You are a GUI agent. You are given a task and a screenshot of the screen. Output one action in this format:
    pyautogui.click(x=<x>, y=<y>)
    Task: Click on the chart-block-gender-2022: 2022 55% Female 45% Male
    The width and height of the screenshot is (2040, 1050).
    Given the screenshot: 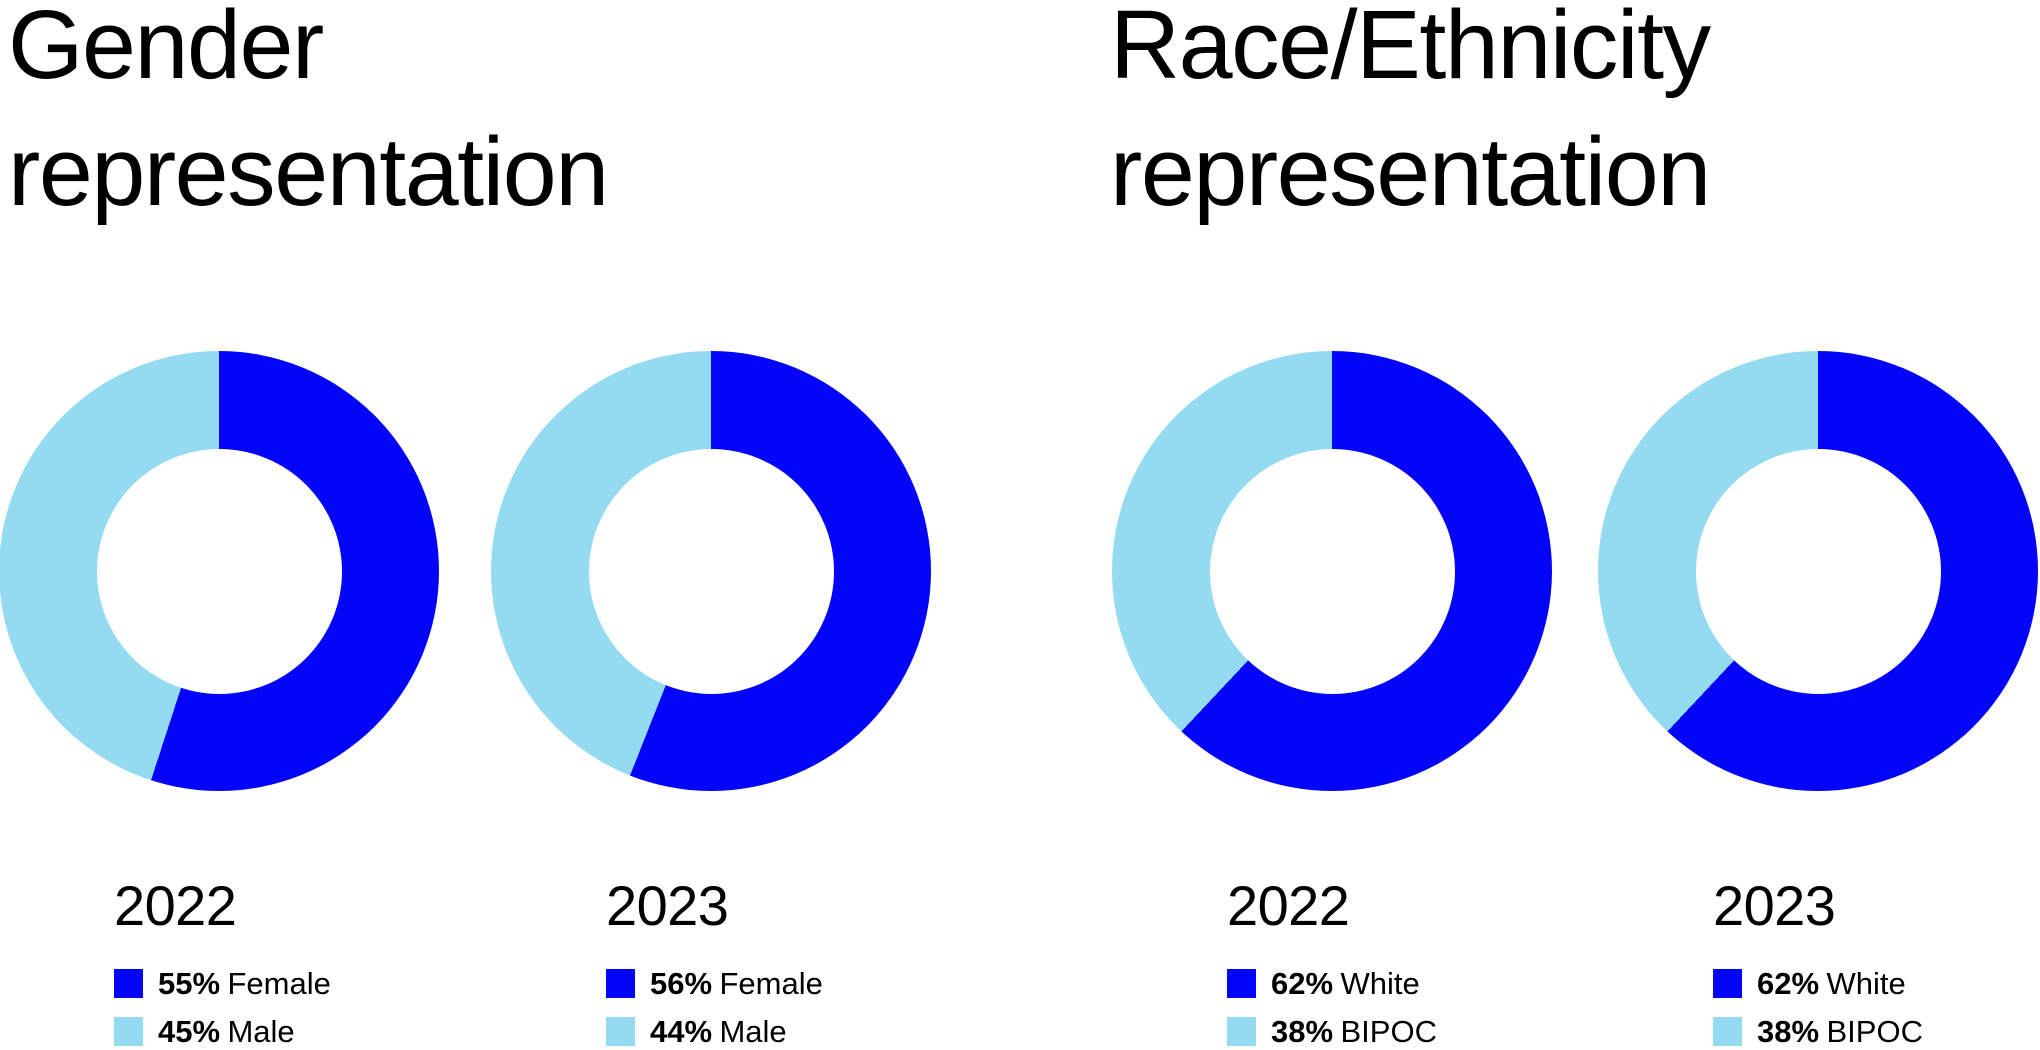 What is the action you would take?
    pyautogui.click(x=219, y=700)
    